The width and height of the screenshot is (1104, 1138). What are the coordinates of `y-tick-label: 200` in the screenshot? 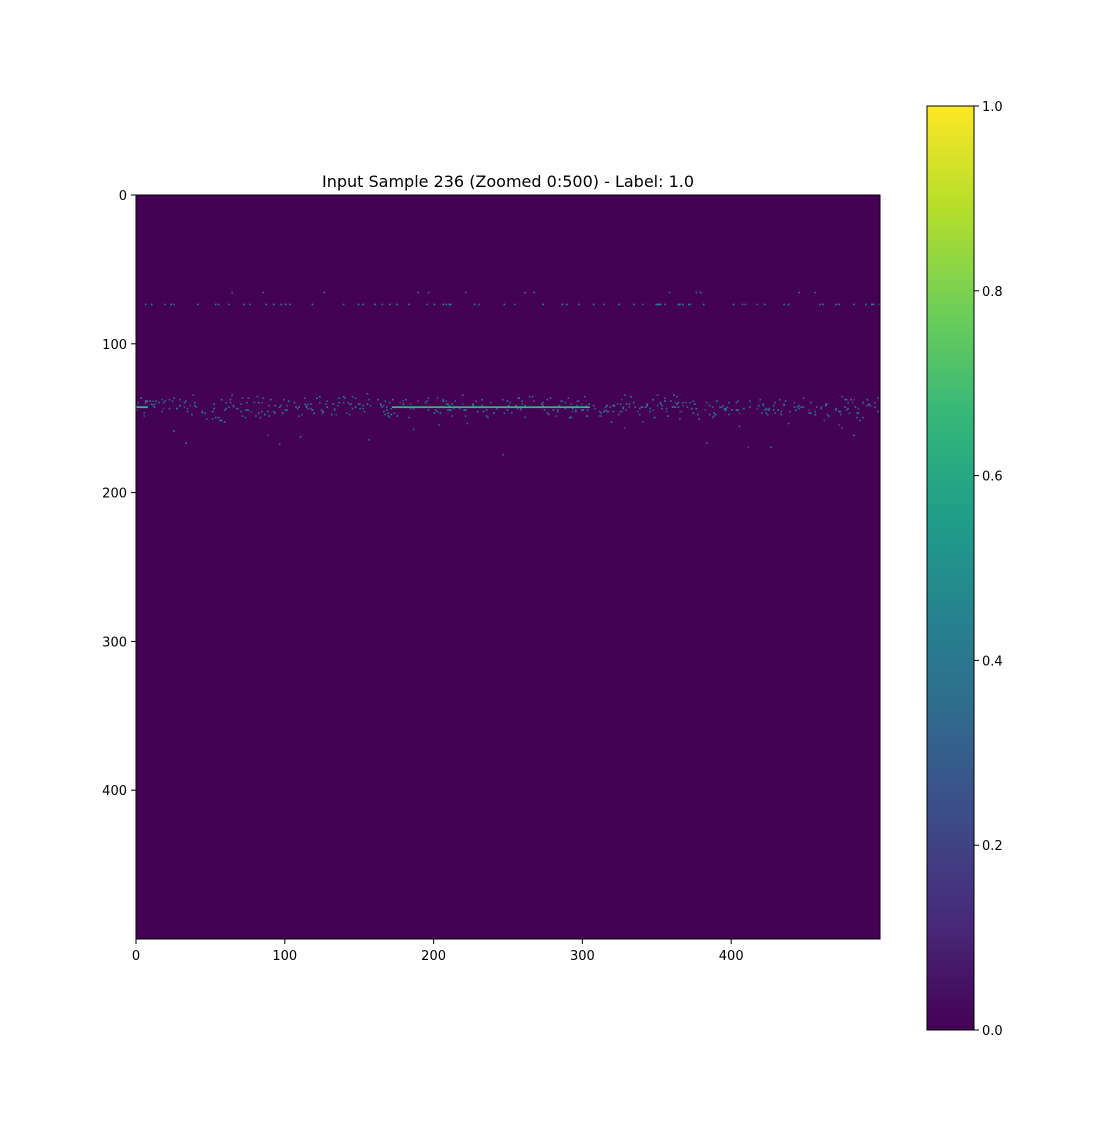 It's located at (114, 494).